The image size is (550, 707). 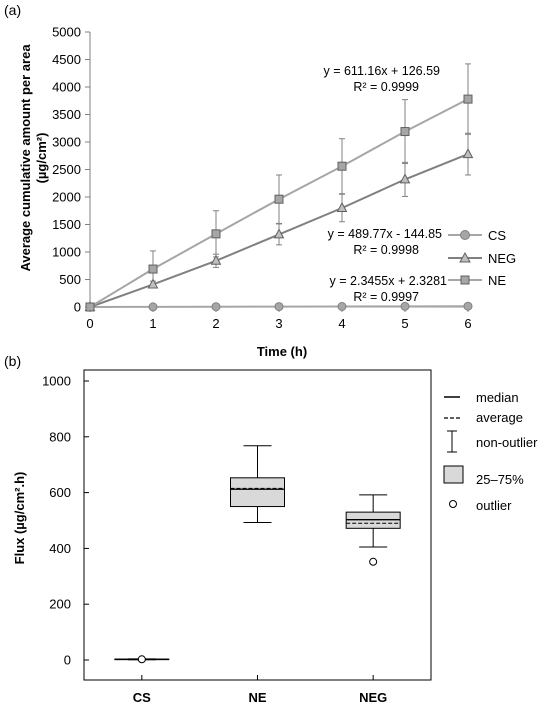 I want to click on x-tick-label: 2, so click(x=215, y=323).